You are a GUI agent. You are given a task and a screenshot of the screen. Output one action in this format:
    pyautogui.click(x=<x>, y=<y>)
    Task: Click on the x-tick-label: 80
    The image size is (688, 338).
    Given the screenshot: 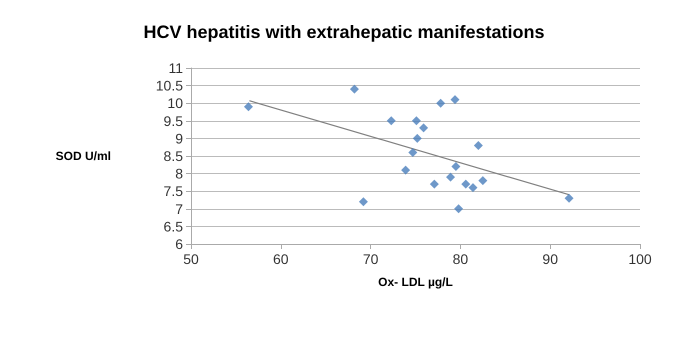 What is the action you would take?
    pyautogui.click(x=460, y=259)
    